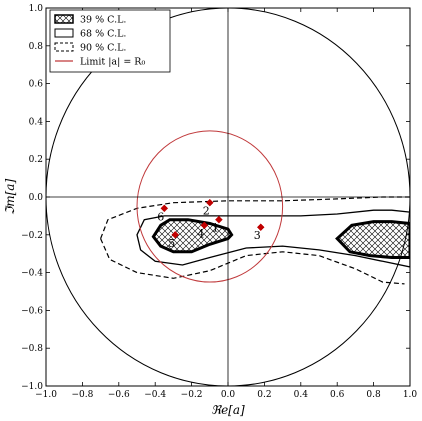 The image size is (422, 421). Describe the element at coordinates (160, 216) in the screenshot. I see `point-label-6: 6` at that location.